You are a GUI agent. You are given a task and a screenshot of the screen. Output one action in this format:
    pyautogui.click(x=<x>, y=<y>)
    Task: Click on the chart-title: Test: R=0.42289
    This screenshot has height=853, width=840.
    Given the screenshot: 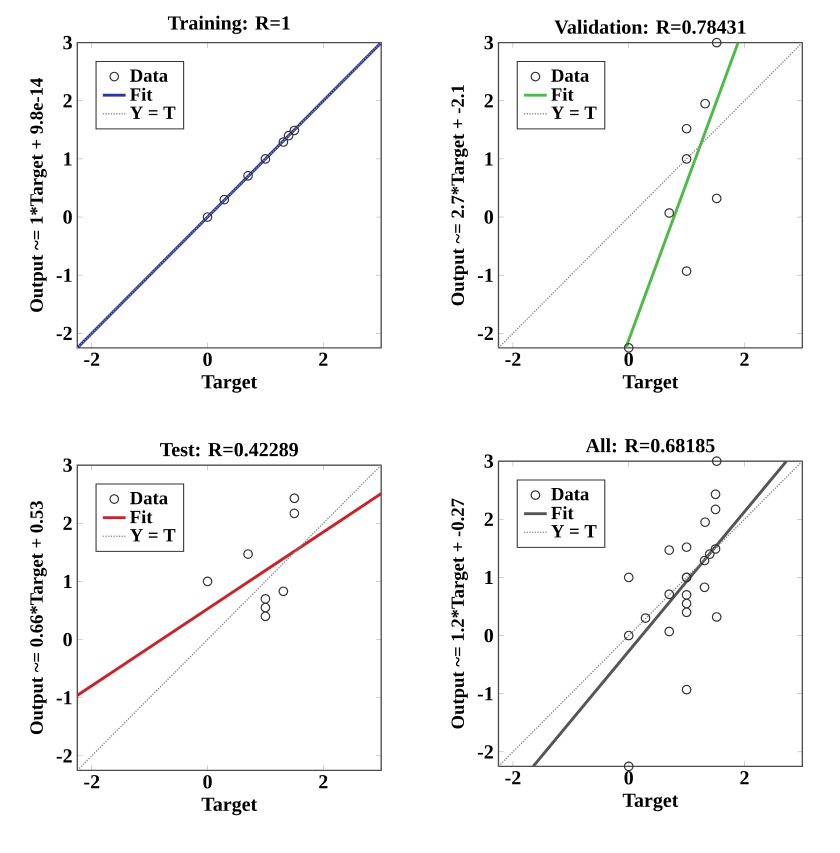 What is the action you would take?
    pyautogui.click(x=229, y=449)
    